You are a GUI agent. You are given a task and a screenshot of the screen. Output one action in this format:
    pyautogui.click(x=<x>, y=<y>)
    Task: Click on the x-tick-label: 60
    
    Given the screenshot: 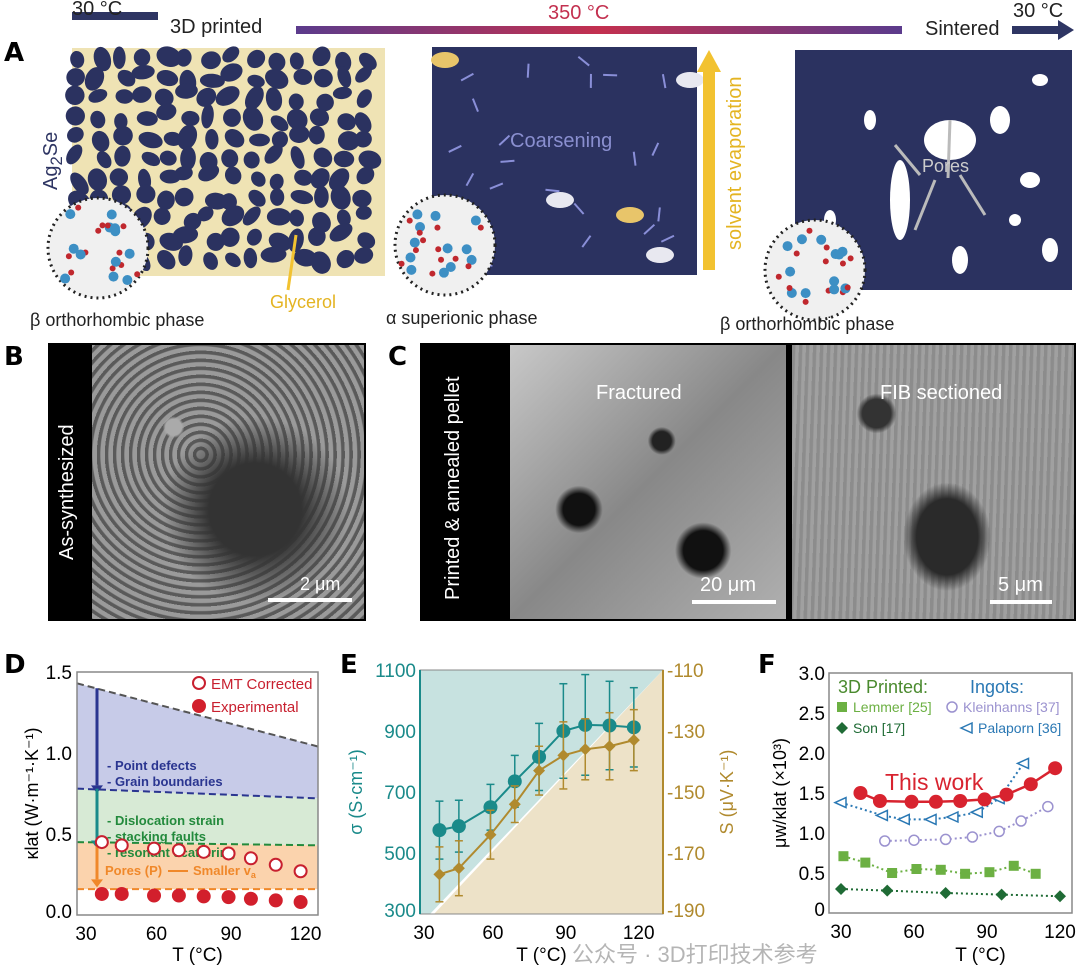 What is the action you would take?
    pyautogui.click(x=156, y=934)
    